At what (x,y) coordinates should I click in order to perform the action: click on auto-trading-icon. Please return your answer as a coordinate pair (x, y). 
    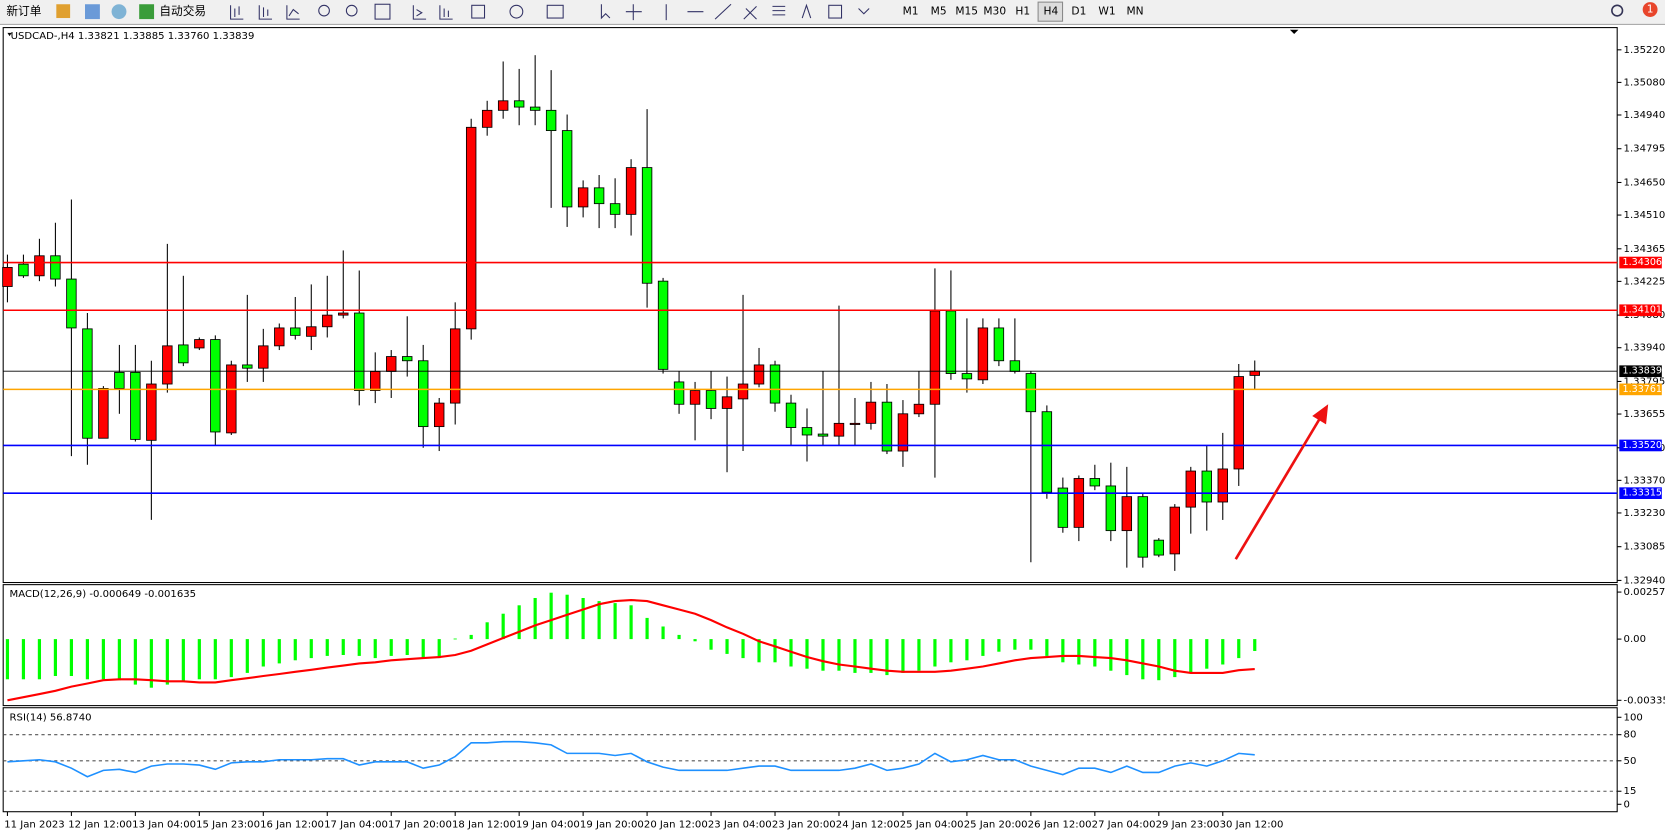
    Looking at the image, I should click on (147, 12).